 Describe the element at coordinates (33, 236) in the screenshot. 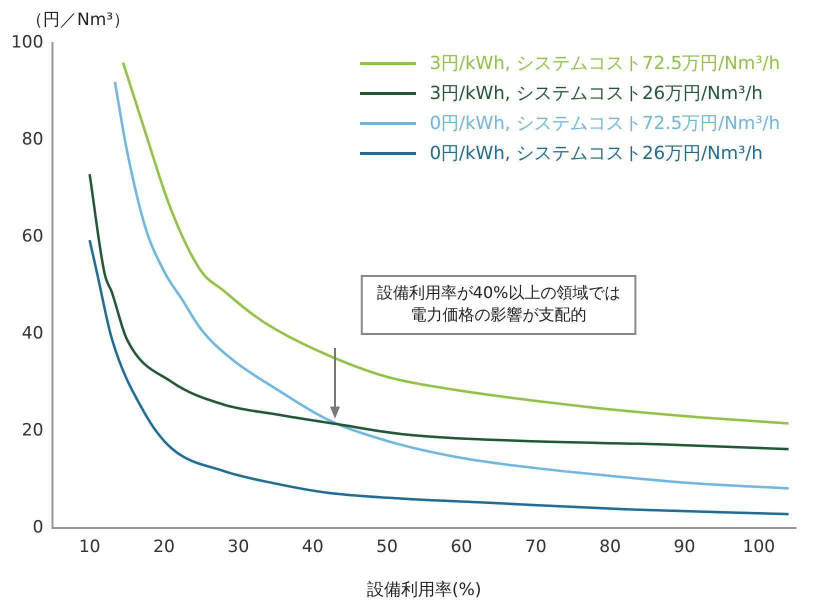

I see `y-tick-label: 60` at that location.